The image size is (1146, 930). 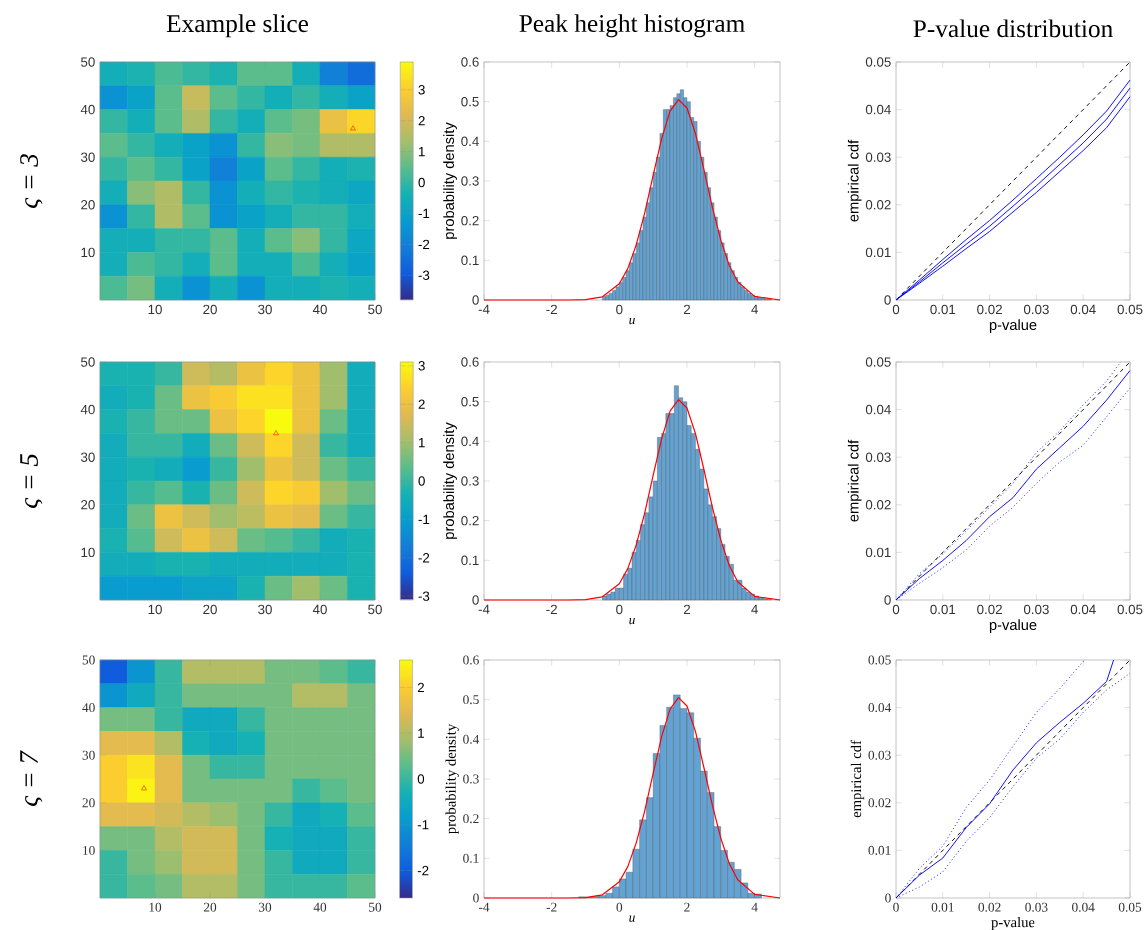 I want to click on chart-title: Example slice, so click(x=237, y=26).